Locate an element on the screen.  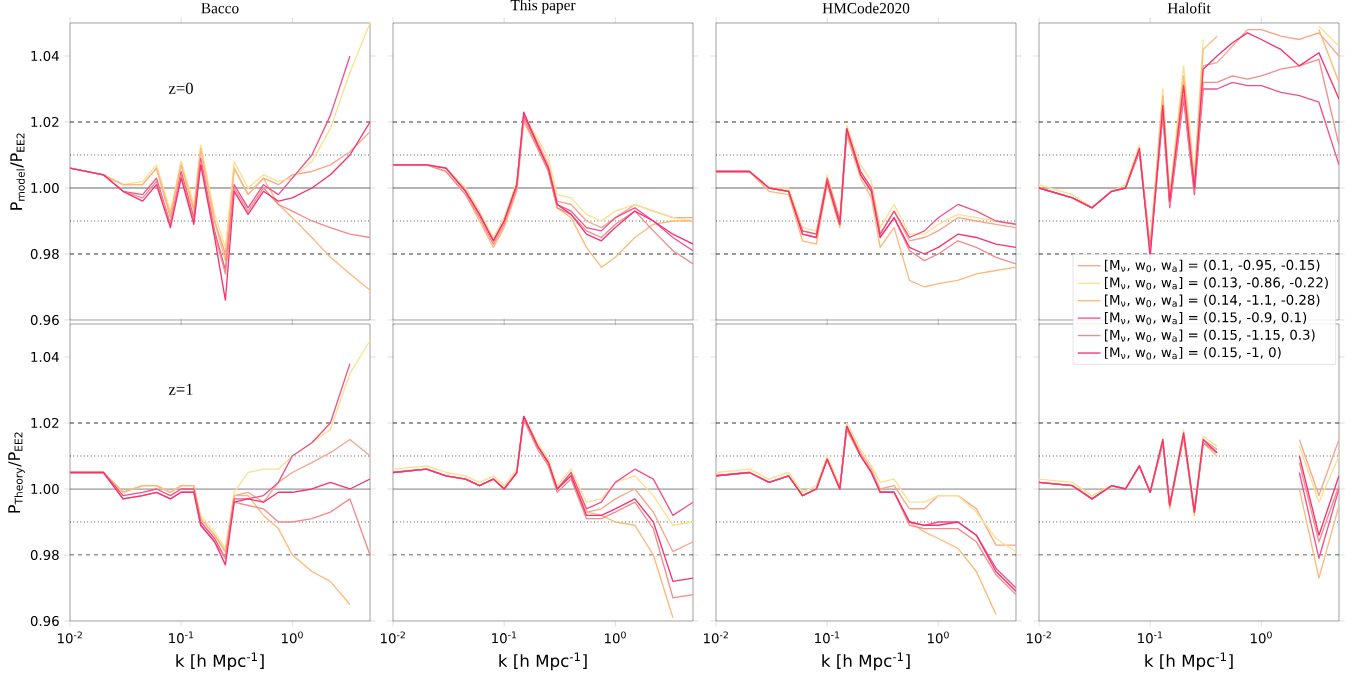
legend-label: [M$_{ν}$, w$_{0}$, w$_{a}$] = (0.15, -1.15, 0.3) is located at coordinates (1209, 336).